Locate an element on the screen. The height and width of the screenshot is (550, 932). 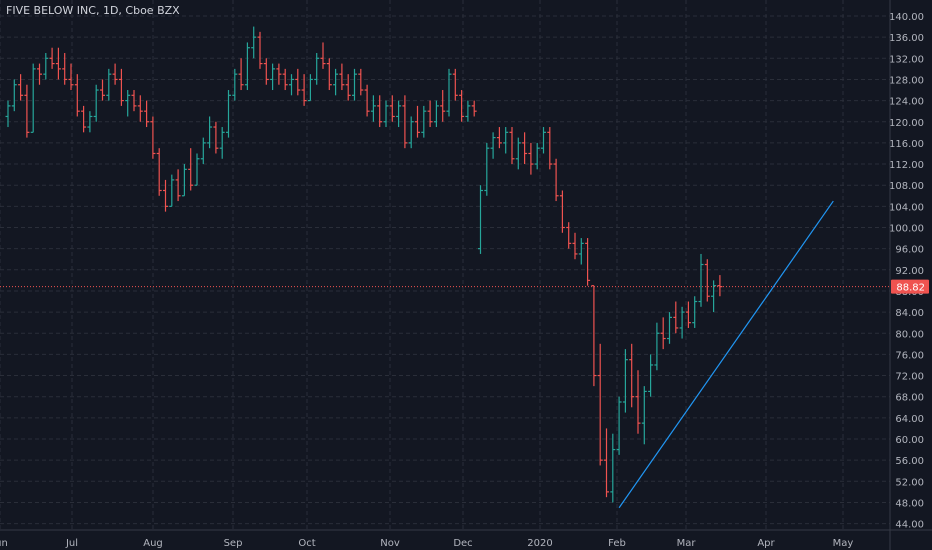
y-tick-label: 92.00 is located at coordinates (909, 271).